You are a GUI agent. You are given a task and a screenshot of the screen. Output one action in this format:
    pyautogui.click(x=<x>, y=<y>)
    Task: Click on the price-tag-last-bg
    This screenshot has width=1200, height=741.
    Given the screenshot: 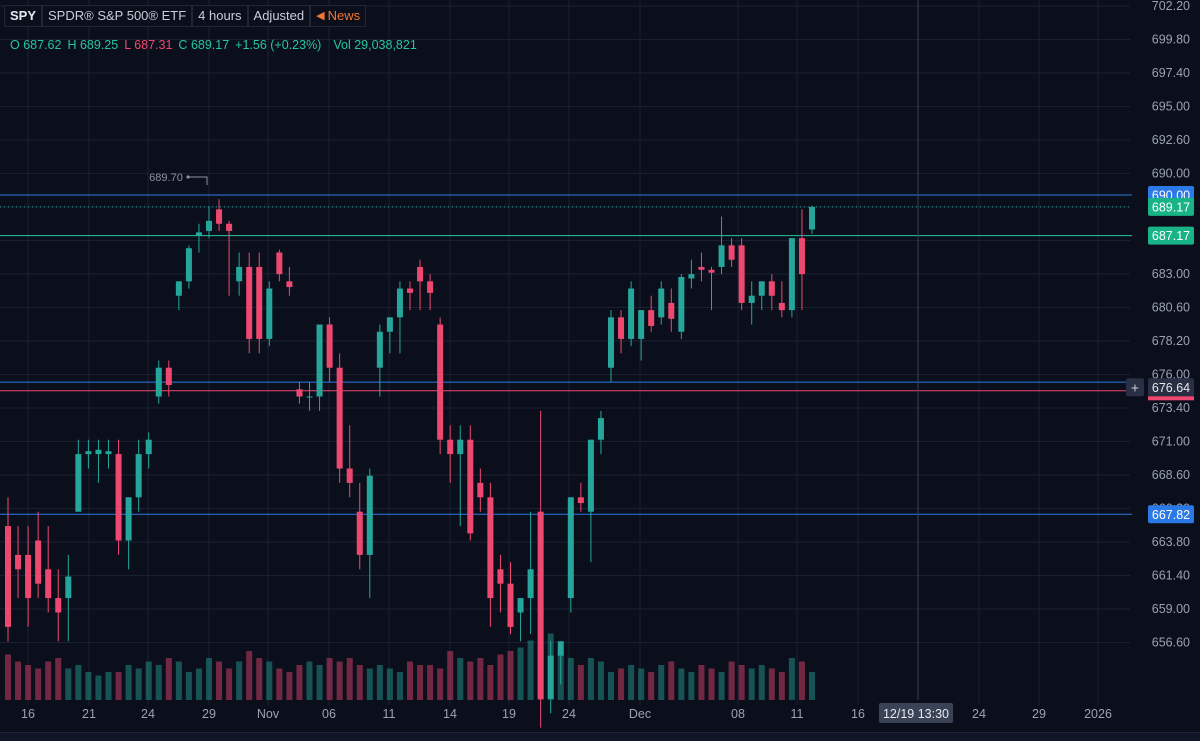 What is the action you would take?
    pyautogui.click(x=1171, y=206)
    